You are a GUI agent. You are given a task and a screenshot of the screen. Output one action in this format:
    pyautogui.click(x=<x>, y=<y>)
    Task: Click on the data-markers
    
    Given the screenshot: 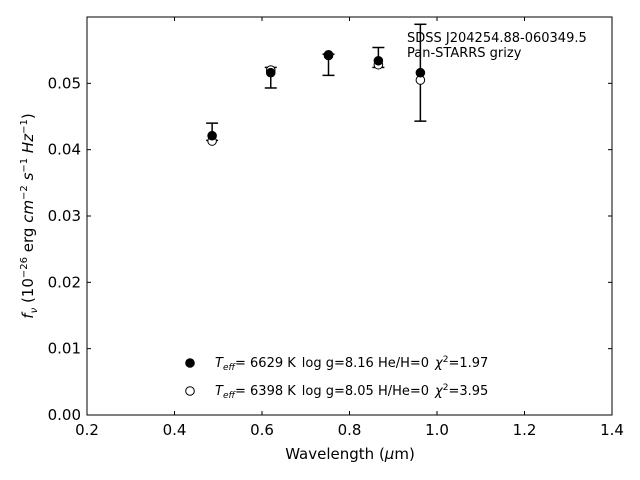 What is the action you would take?
    pyautogui.click(x=316, y=98)
    